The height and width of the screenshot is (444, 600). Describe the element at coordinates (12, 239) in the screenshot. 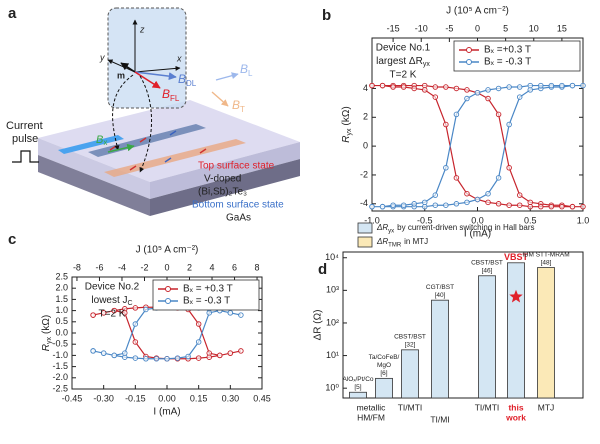

I see `panel-label: c` at that location.